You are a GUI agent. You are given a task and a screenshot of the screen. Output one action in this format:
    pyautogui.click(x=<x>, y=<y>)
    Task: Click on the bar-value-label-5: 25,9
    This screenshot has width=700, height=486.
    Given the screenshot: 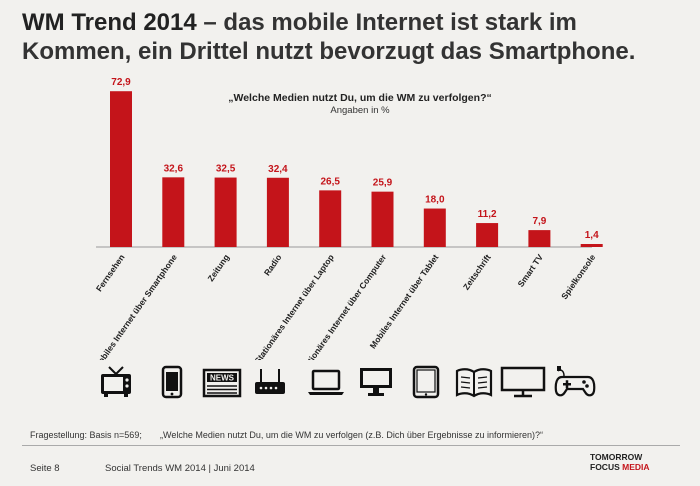 What is the action you would take?
    pyautogui.click(x=383, y=183)
    